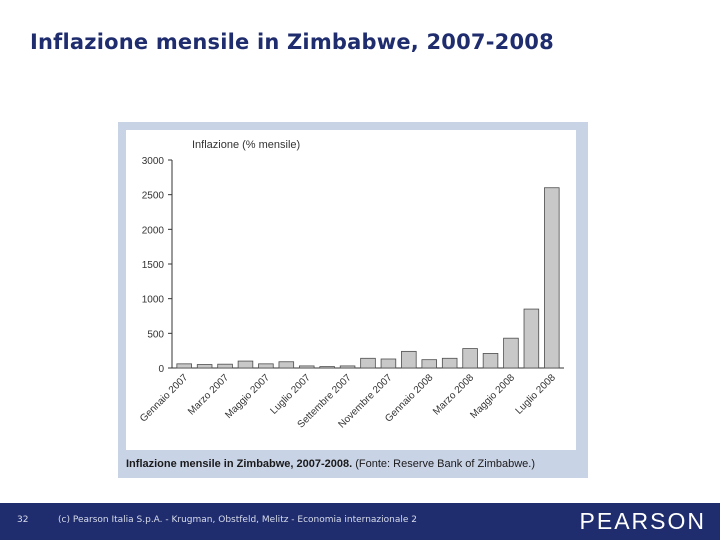 The width and height of the screenshot is (720, 540). What do you see at coordinates (153, 300) in the screenshot?
I see `y-tick-label: 1000` at bounding box center [153, 300].